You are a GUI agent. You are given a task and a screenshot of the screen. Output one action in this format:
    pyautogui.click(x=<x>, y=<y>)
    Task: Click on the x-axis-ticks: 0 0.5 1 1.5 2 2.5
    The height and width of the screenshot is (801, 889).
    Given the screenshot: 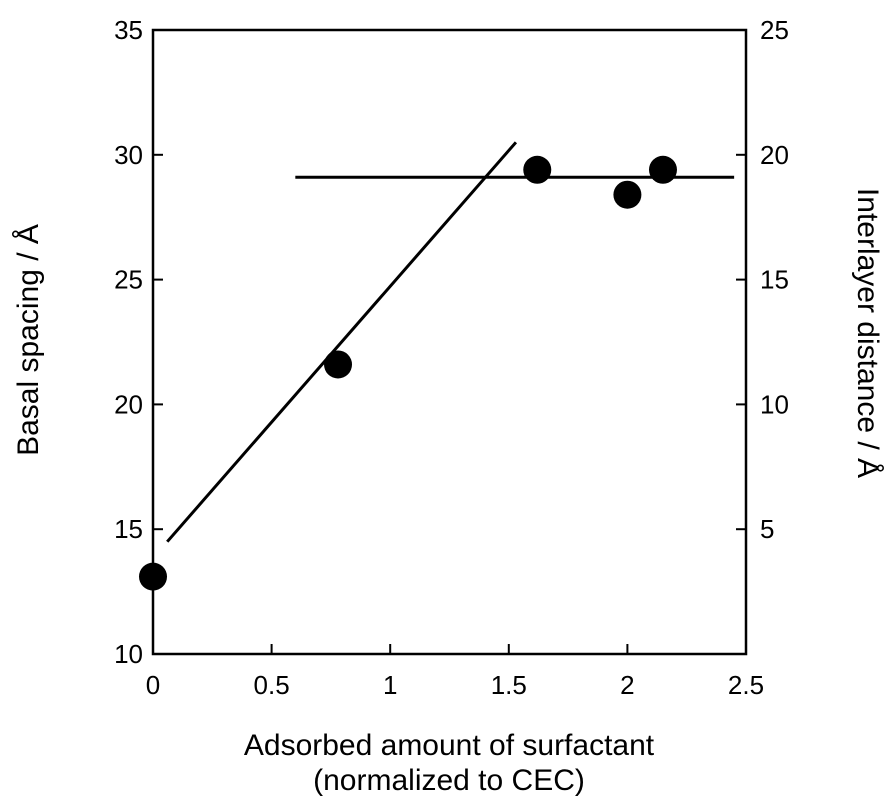 What is the action you would take?
    pyautogui.click(x=455, y=672)
    